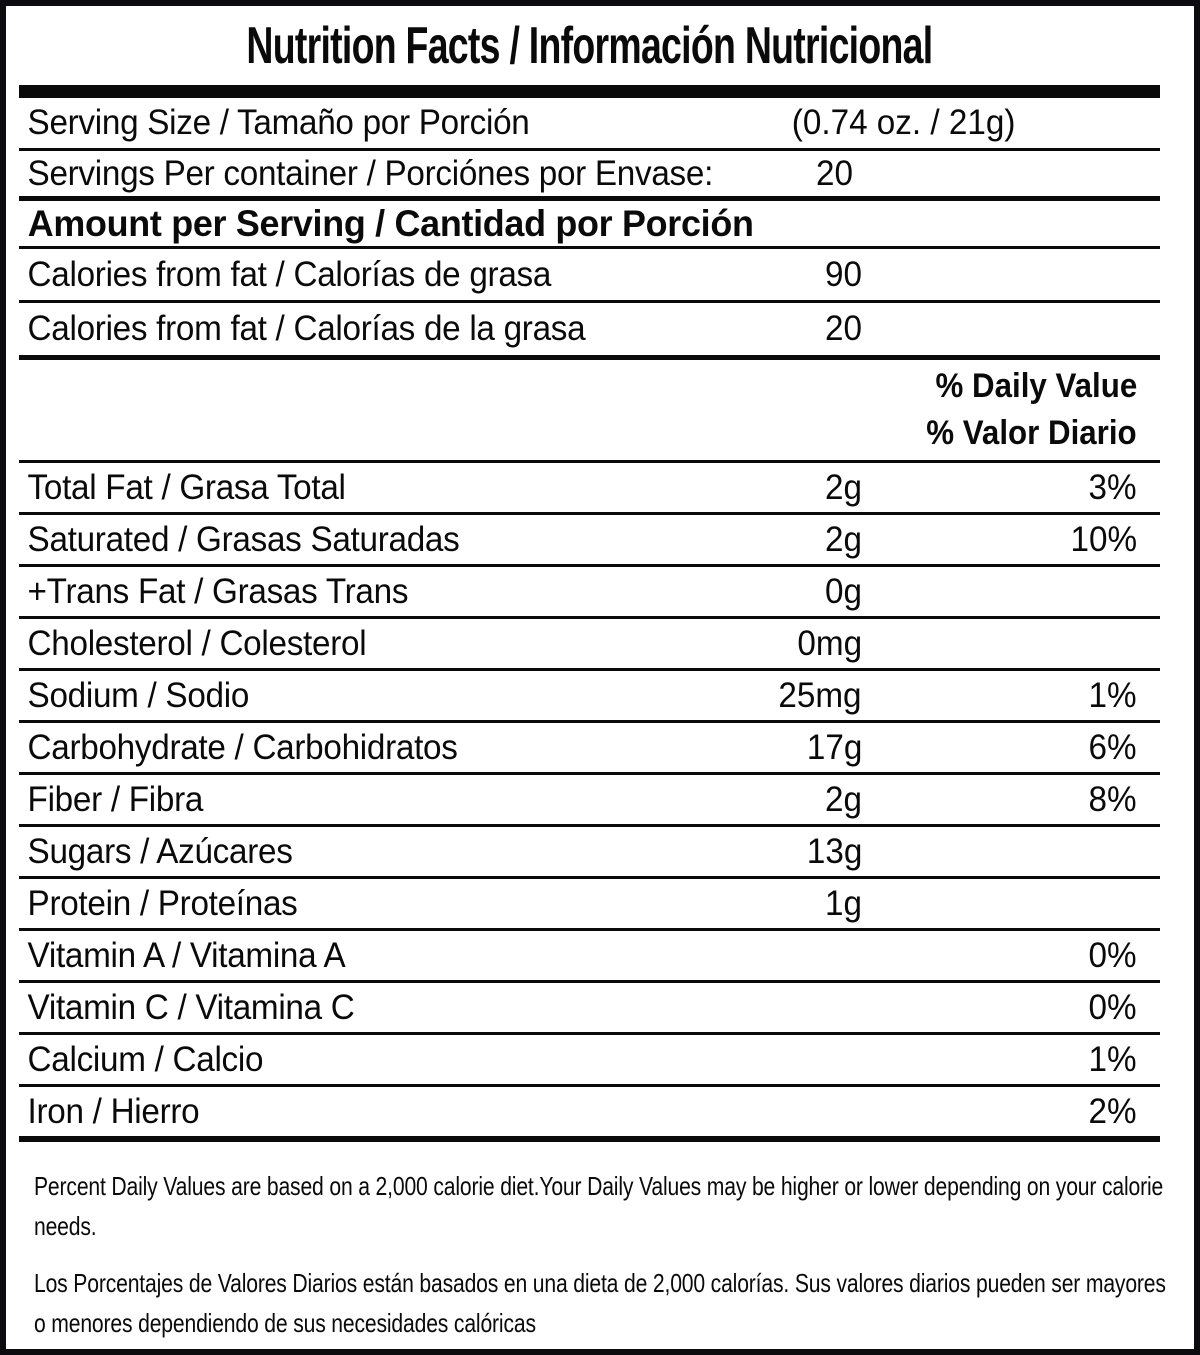 The width and height of the screenshot is (1200, 1355). Describe the element at coordinates (843, 903) in the screenshot. I see `nutrient-amount: 1g` at that location.